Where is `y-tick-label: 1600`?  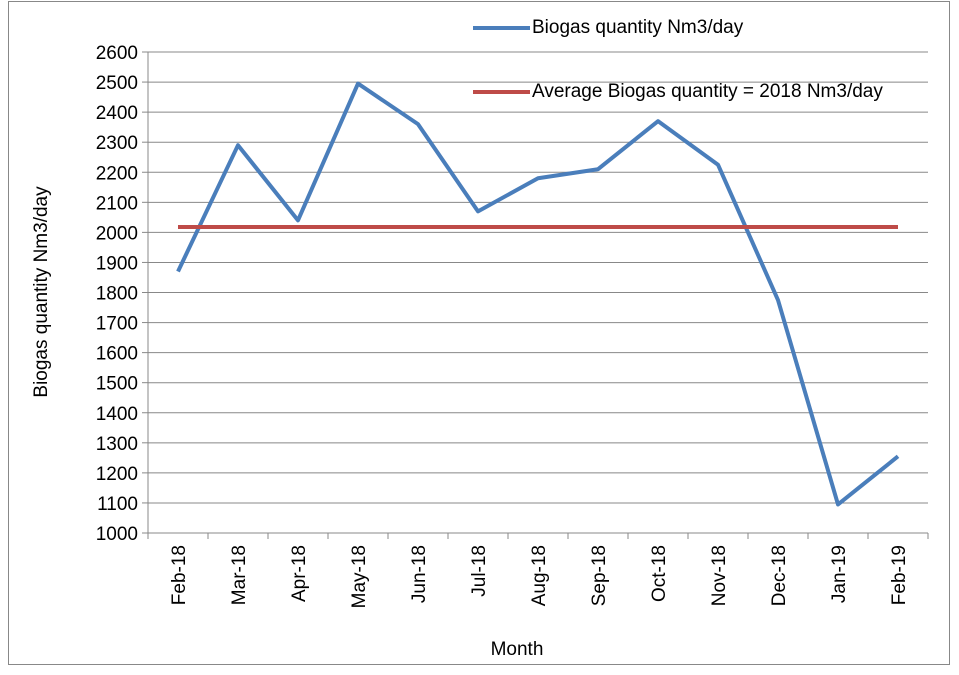 y-tick-label: 1600 is located at coordinates (117, 354).